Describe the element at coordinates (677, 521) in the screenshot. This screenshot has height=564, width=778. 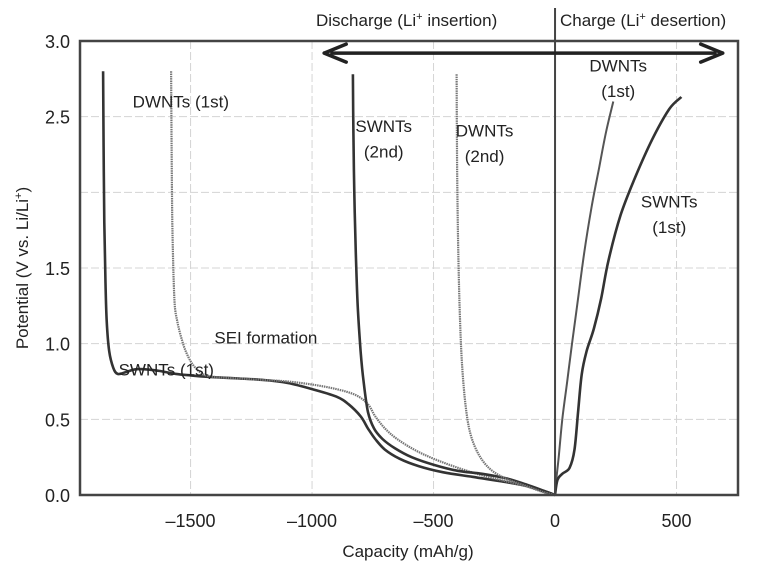
I see `x-tick-label: 500` at that location.